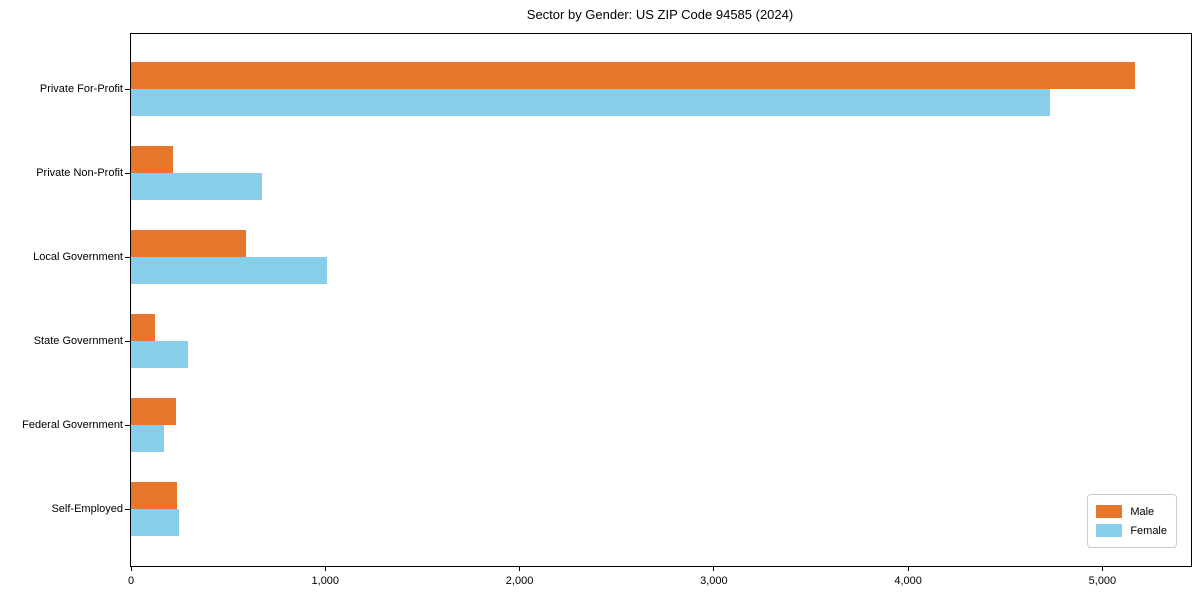 This screenshot has width=1200, height=600. What do you see at coordinates (87, 509) in the screenshot?
I see `y-axis-label-self-employed: Self-Employed` at bounding box center [87, 509].